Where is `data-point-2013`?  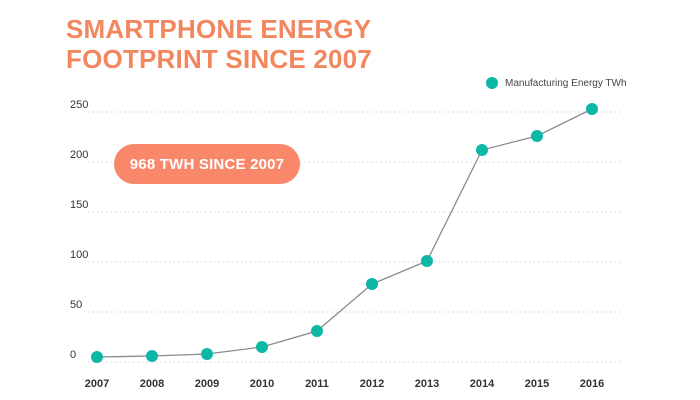
data-point-2013 is located at coordinates (427, 261).